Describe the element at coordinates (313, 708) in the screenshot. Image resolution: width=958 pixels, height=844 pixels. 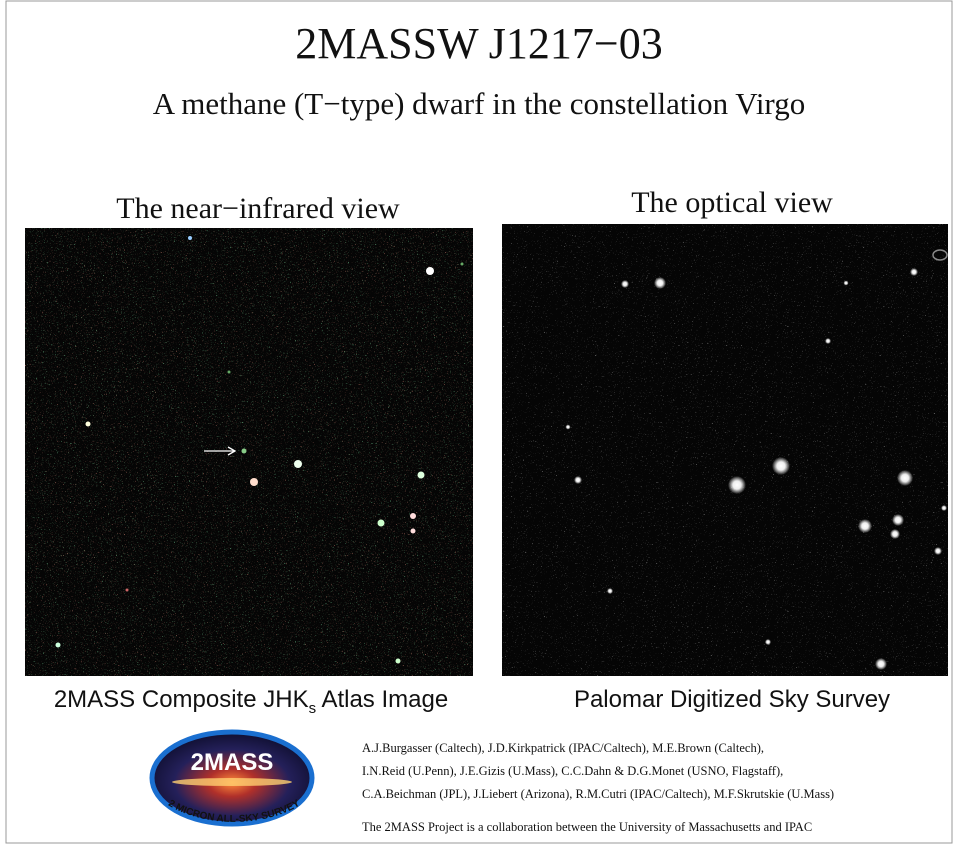
I see `caption-subscript: s` at that location.